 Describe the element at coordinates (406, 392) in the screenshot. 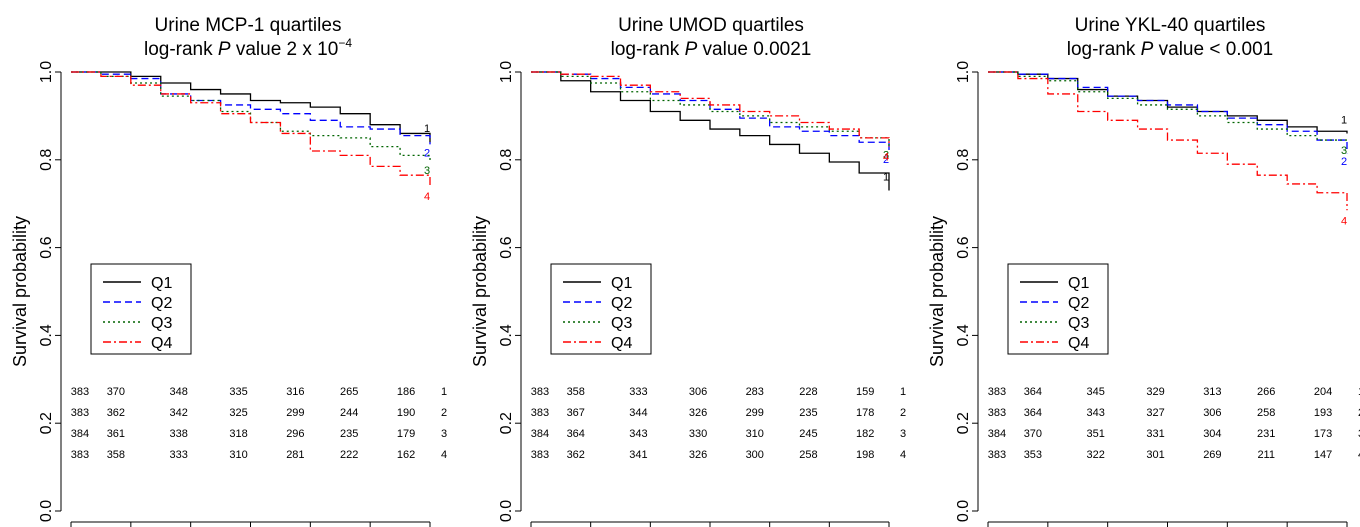

I see `risk-table-cell: 186` at that location.